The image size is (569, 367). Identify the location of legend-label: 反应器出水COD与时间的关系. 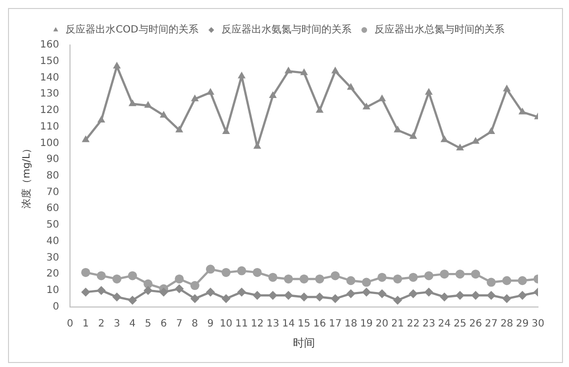
(132, 30).